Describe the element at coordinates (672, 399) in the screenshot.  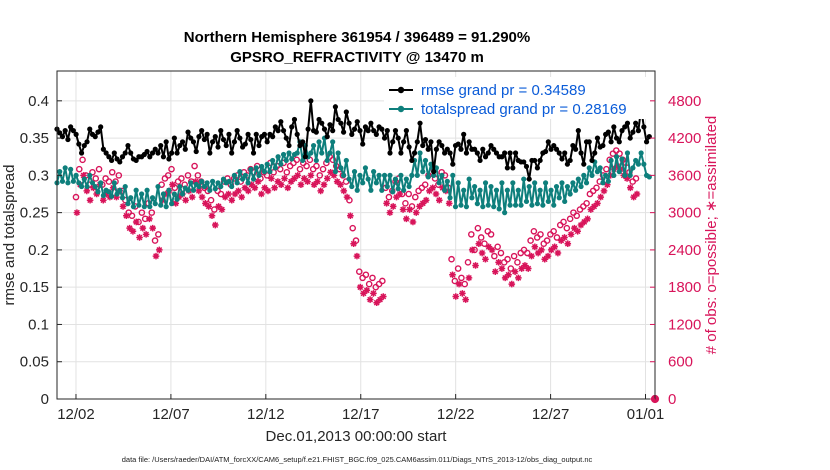
I see `y-right-tick-label: 0` at that location.